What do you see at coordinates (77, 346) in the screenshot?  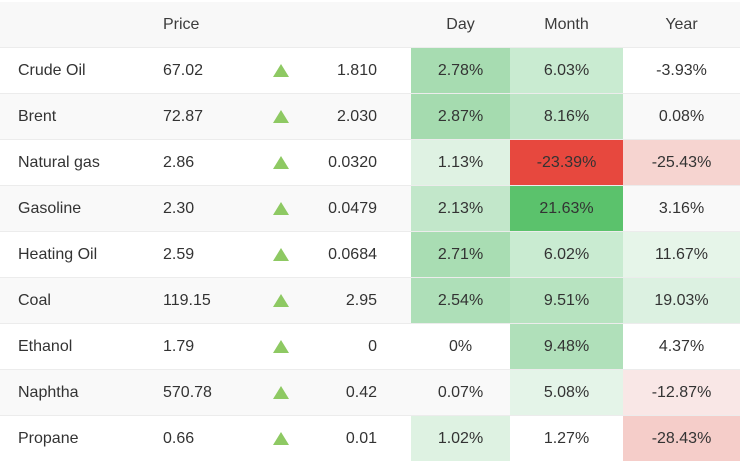 I see `commodity-name-cell: Ethanol` at bounding box center [77, 346].